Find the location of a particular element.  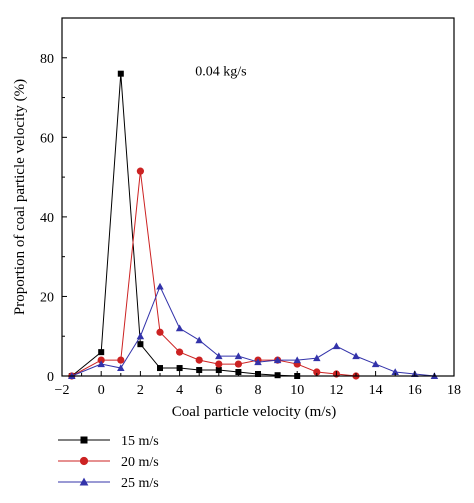

x-tick-label: 12 is located at coordinates (336, 390).